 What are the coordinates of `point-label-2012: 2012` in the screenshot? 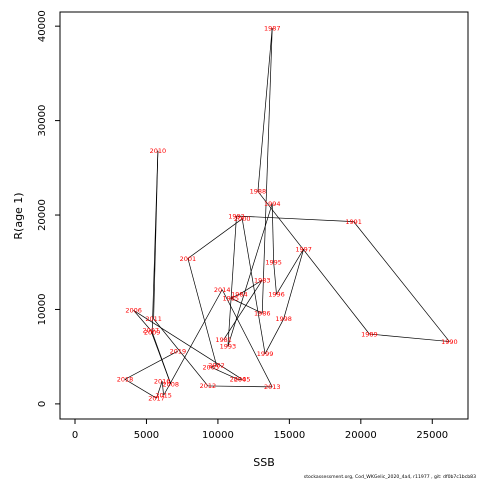 It's located at (208, 386).